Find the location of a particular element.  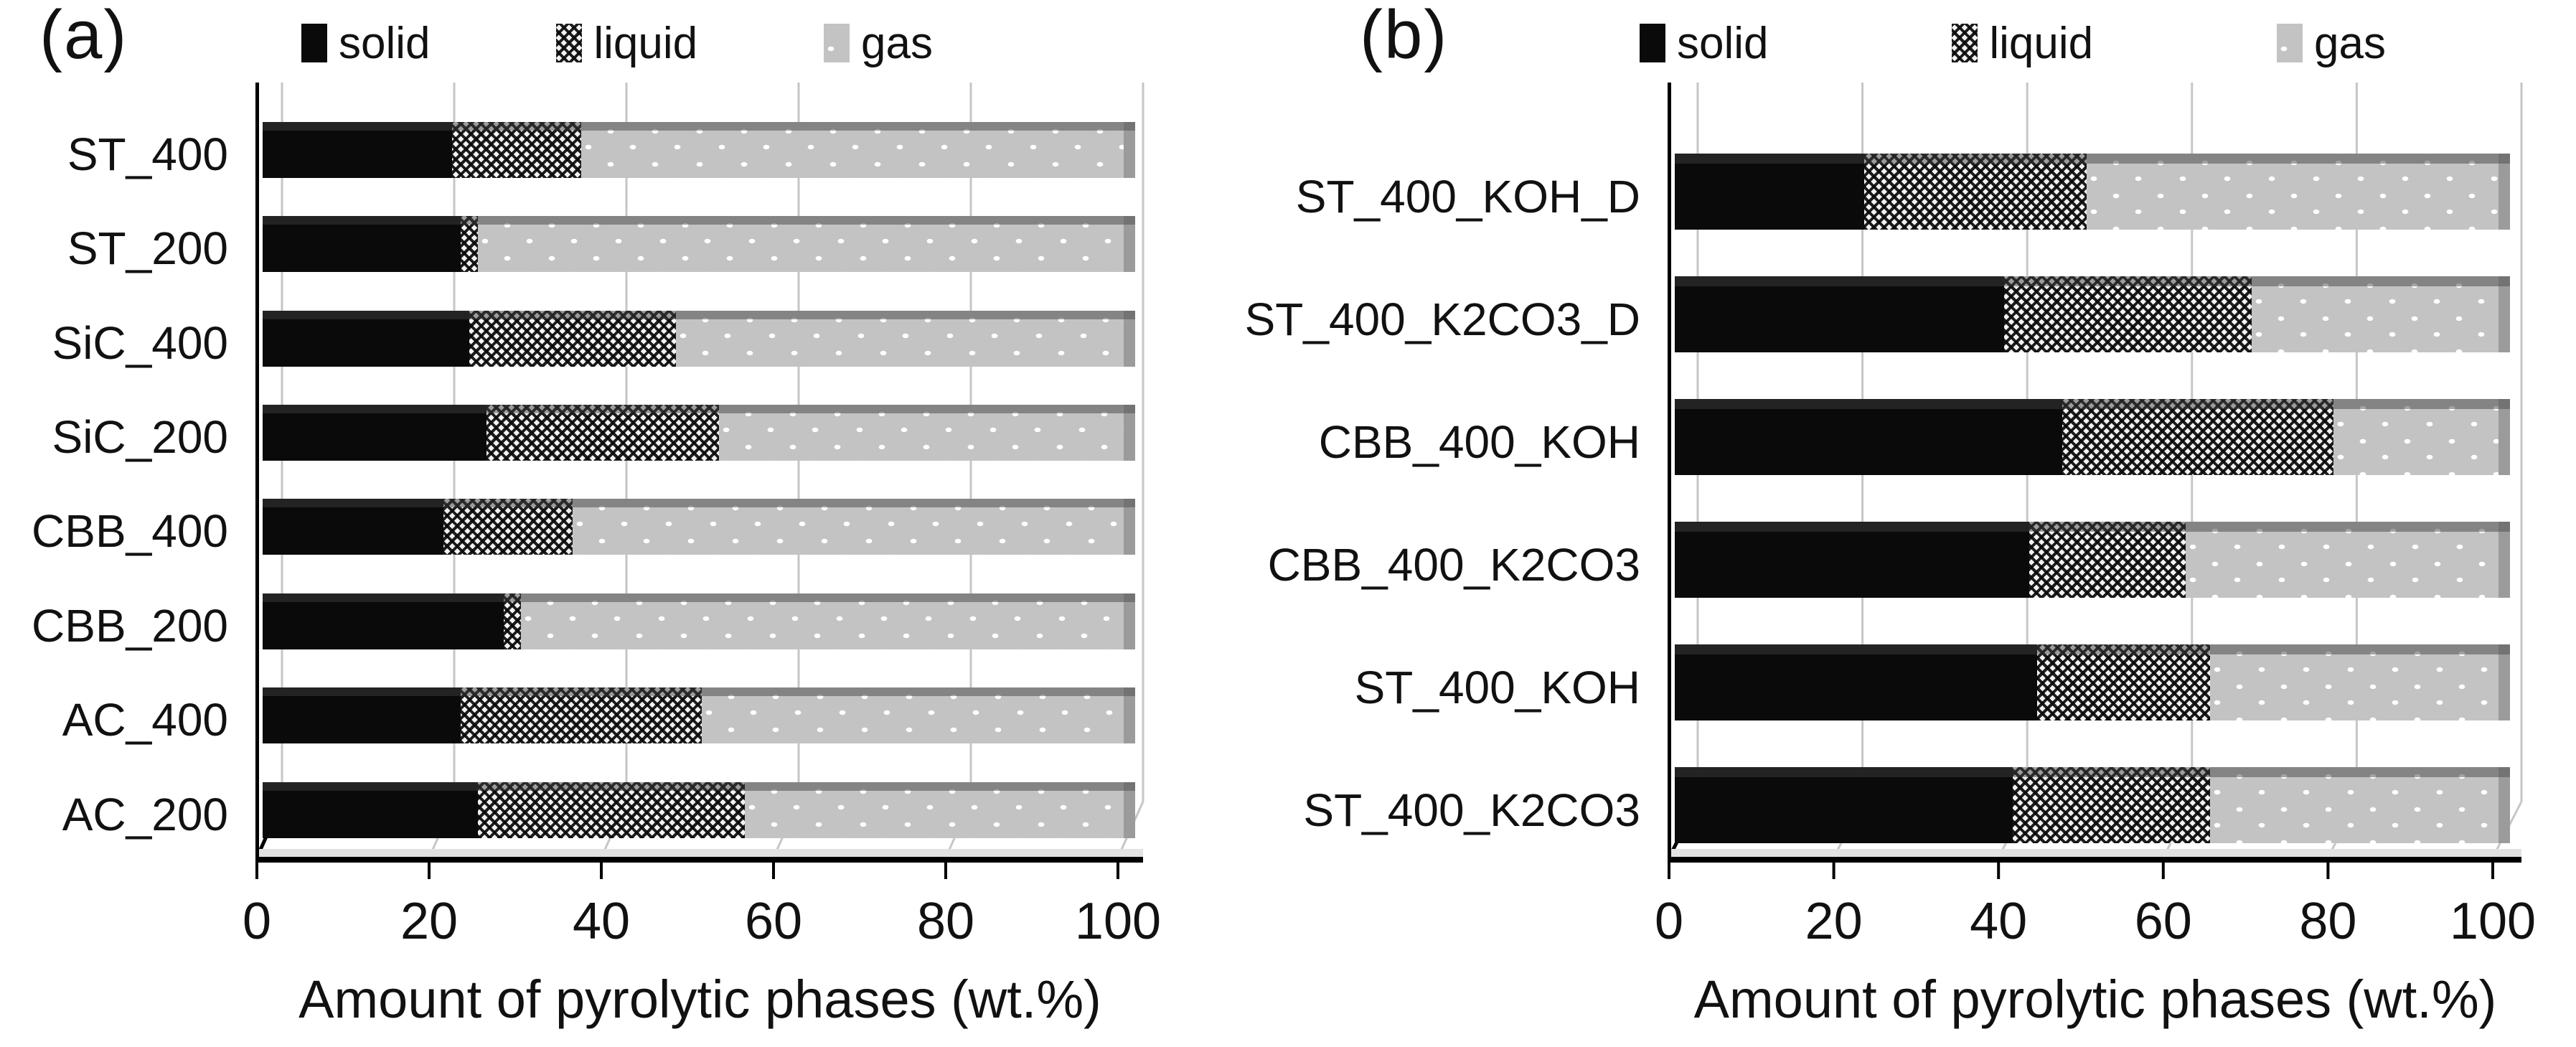

y-axis-line is located at coordinates (1669, 473).